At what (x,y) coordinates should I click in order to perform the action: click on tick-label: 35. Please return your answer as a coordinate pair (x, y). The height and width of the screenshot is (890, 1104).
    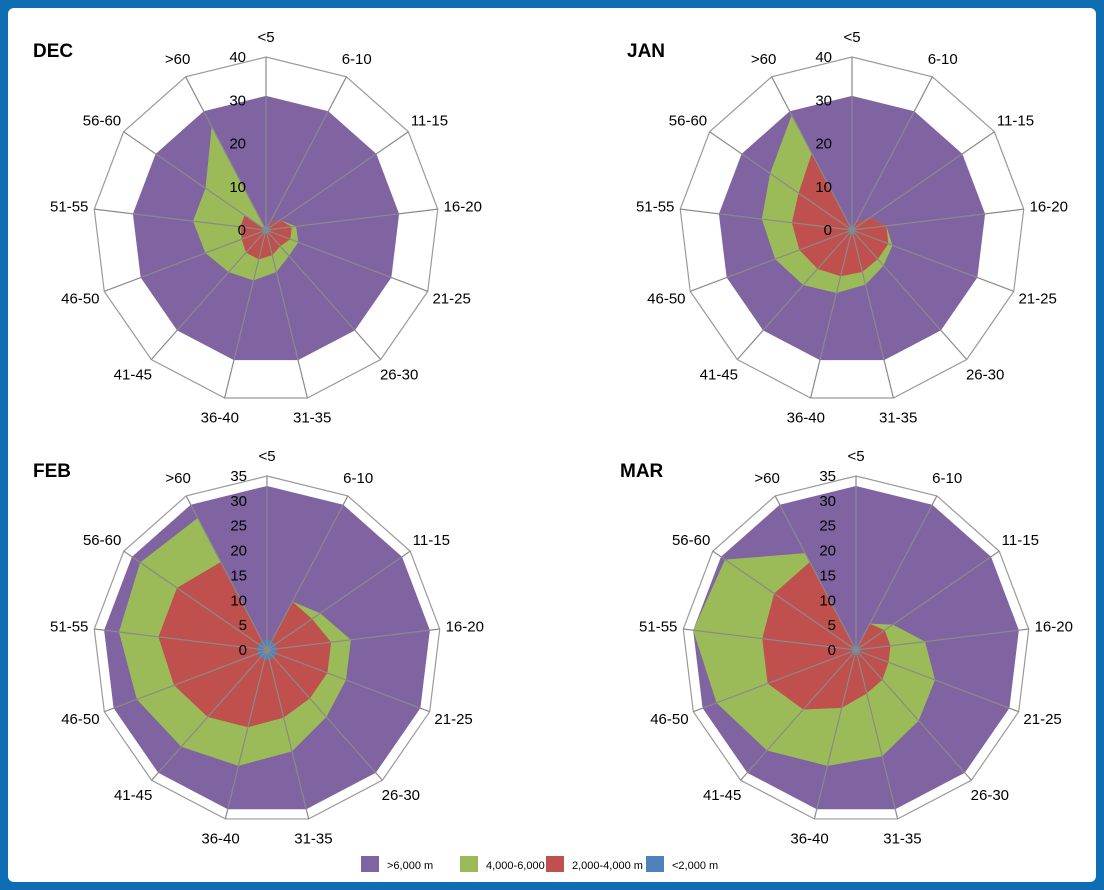
    Looking at the image, I should click on (238, 476).